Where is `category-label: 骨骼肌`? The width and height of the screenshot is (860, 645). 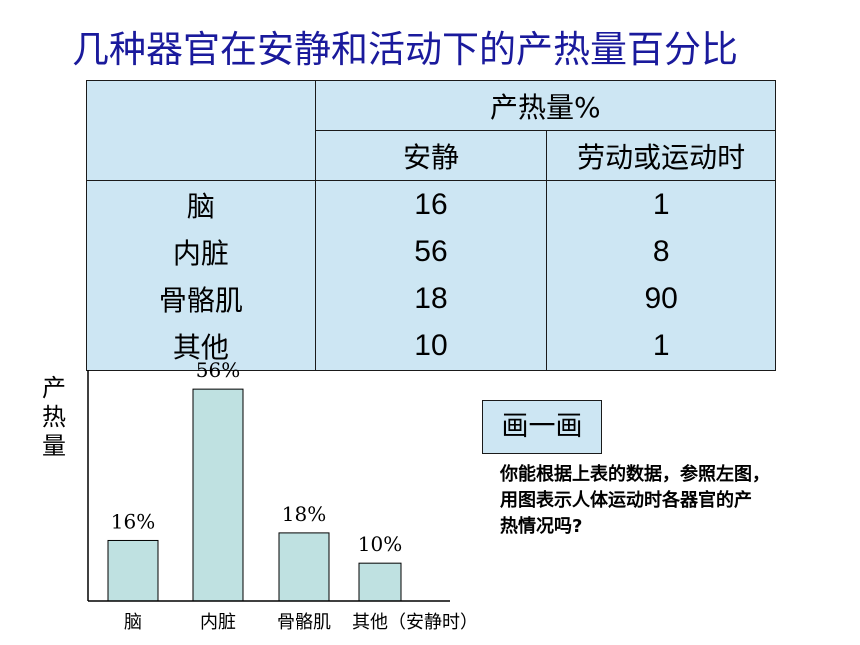 category-label: 骨骼肌 is located at coordinates (304, 622).